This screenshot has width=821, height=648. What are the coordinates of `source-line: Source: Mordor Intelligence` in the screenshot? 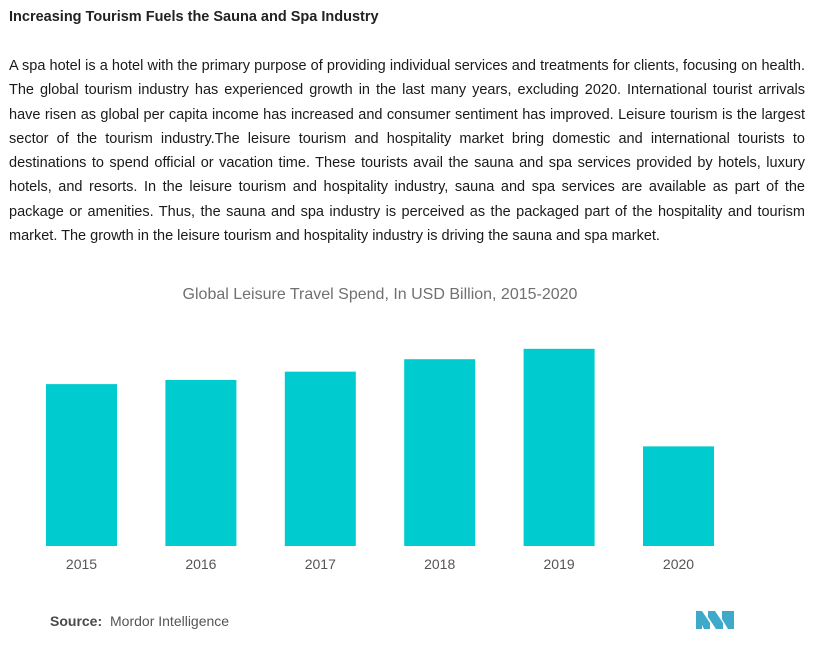 It's located at (139, 621).